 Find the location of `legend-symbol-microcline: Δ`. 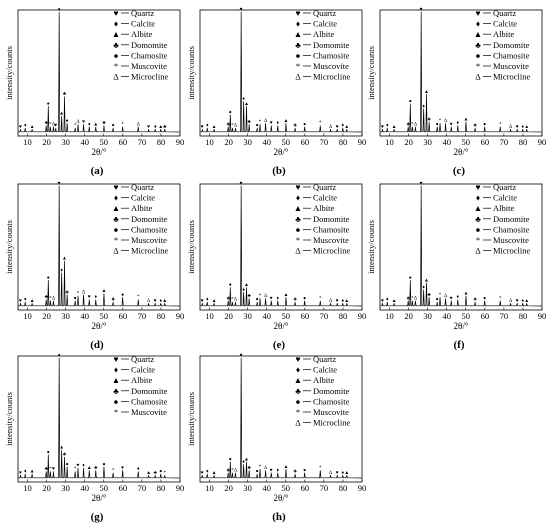

legend-symbol-microcline: Δ is located at coordinates (298, 77).